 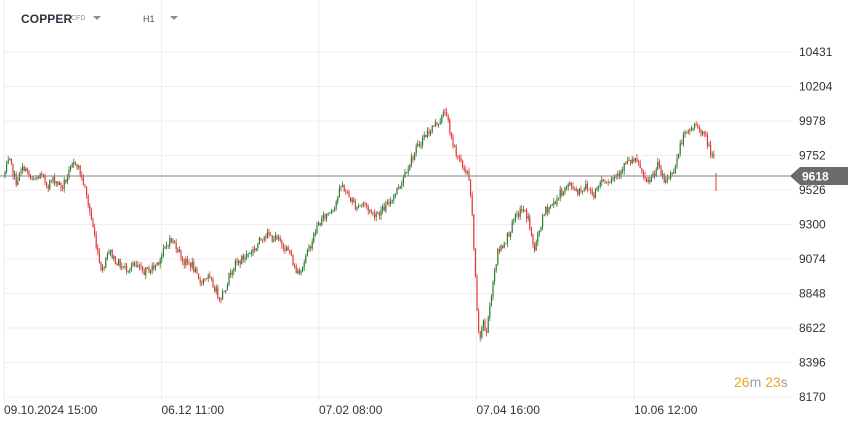 I want to click on price-tick-label: 9526, so click(x=812, y=190).